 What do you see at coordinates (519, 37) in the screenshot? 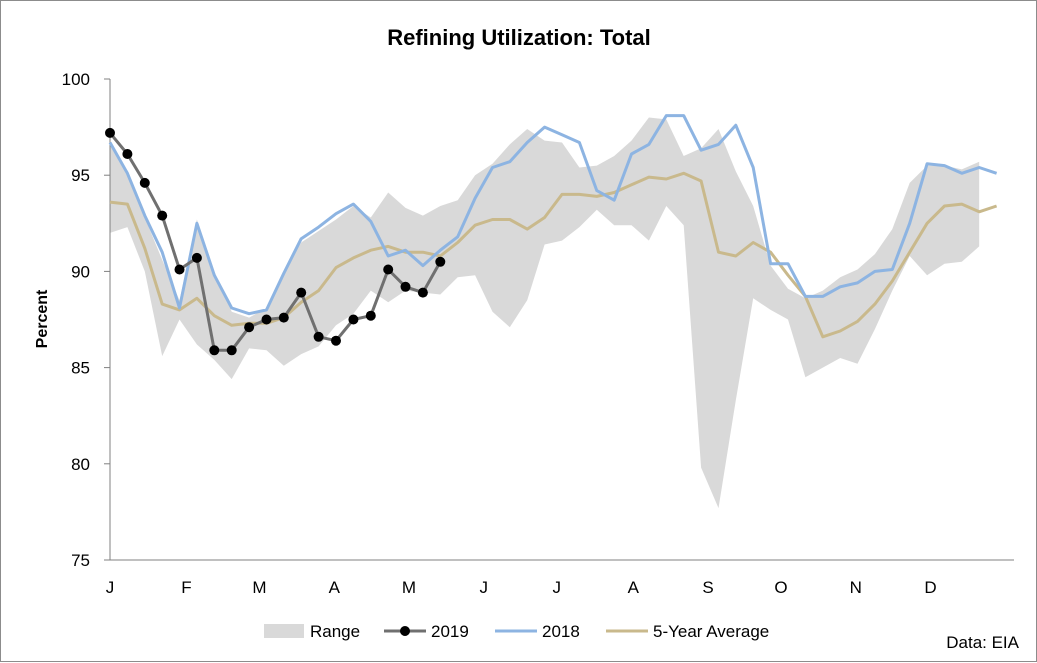
I see `chart-title: Refining Utilization: Total` at bounding box center [519, 37].